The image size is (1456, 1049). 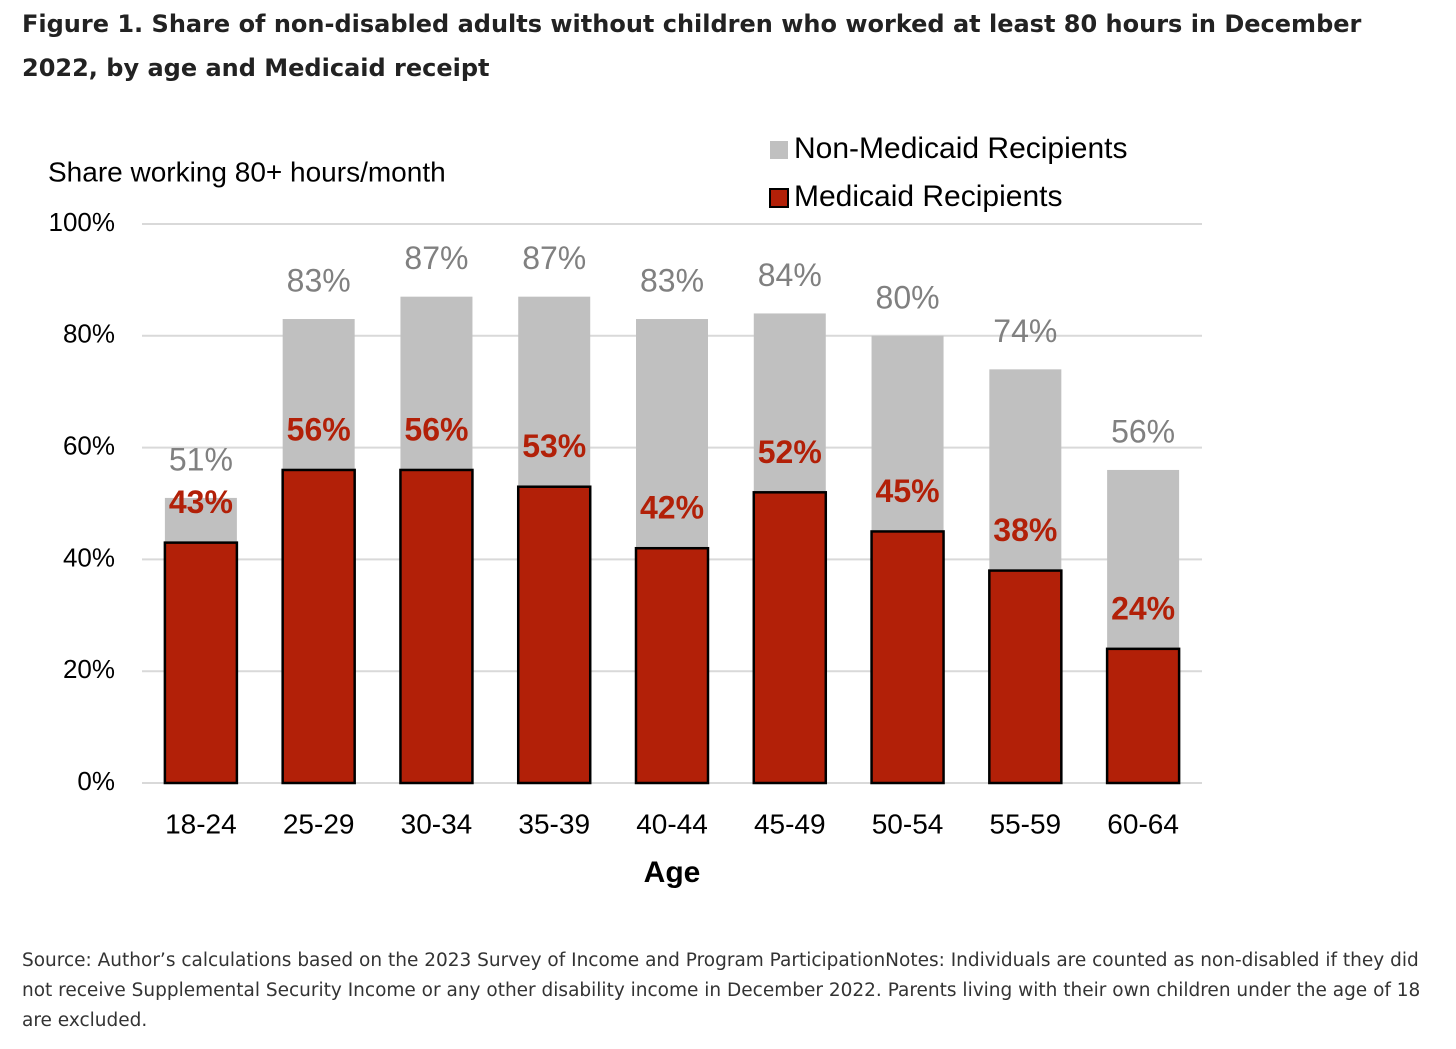 I want to click on data-label: 74%, so click(x=1025, y=331).